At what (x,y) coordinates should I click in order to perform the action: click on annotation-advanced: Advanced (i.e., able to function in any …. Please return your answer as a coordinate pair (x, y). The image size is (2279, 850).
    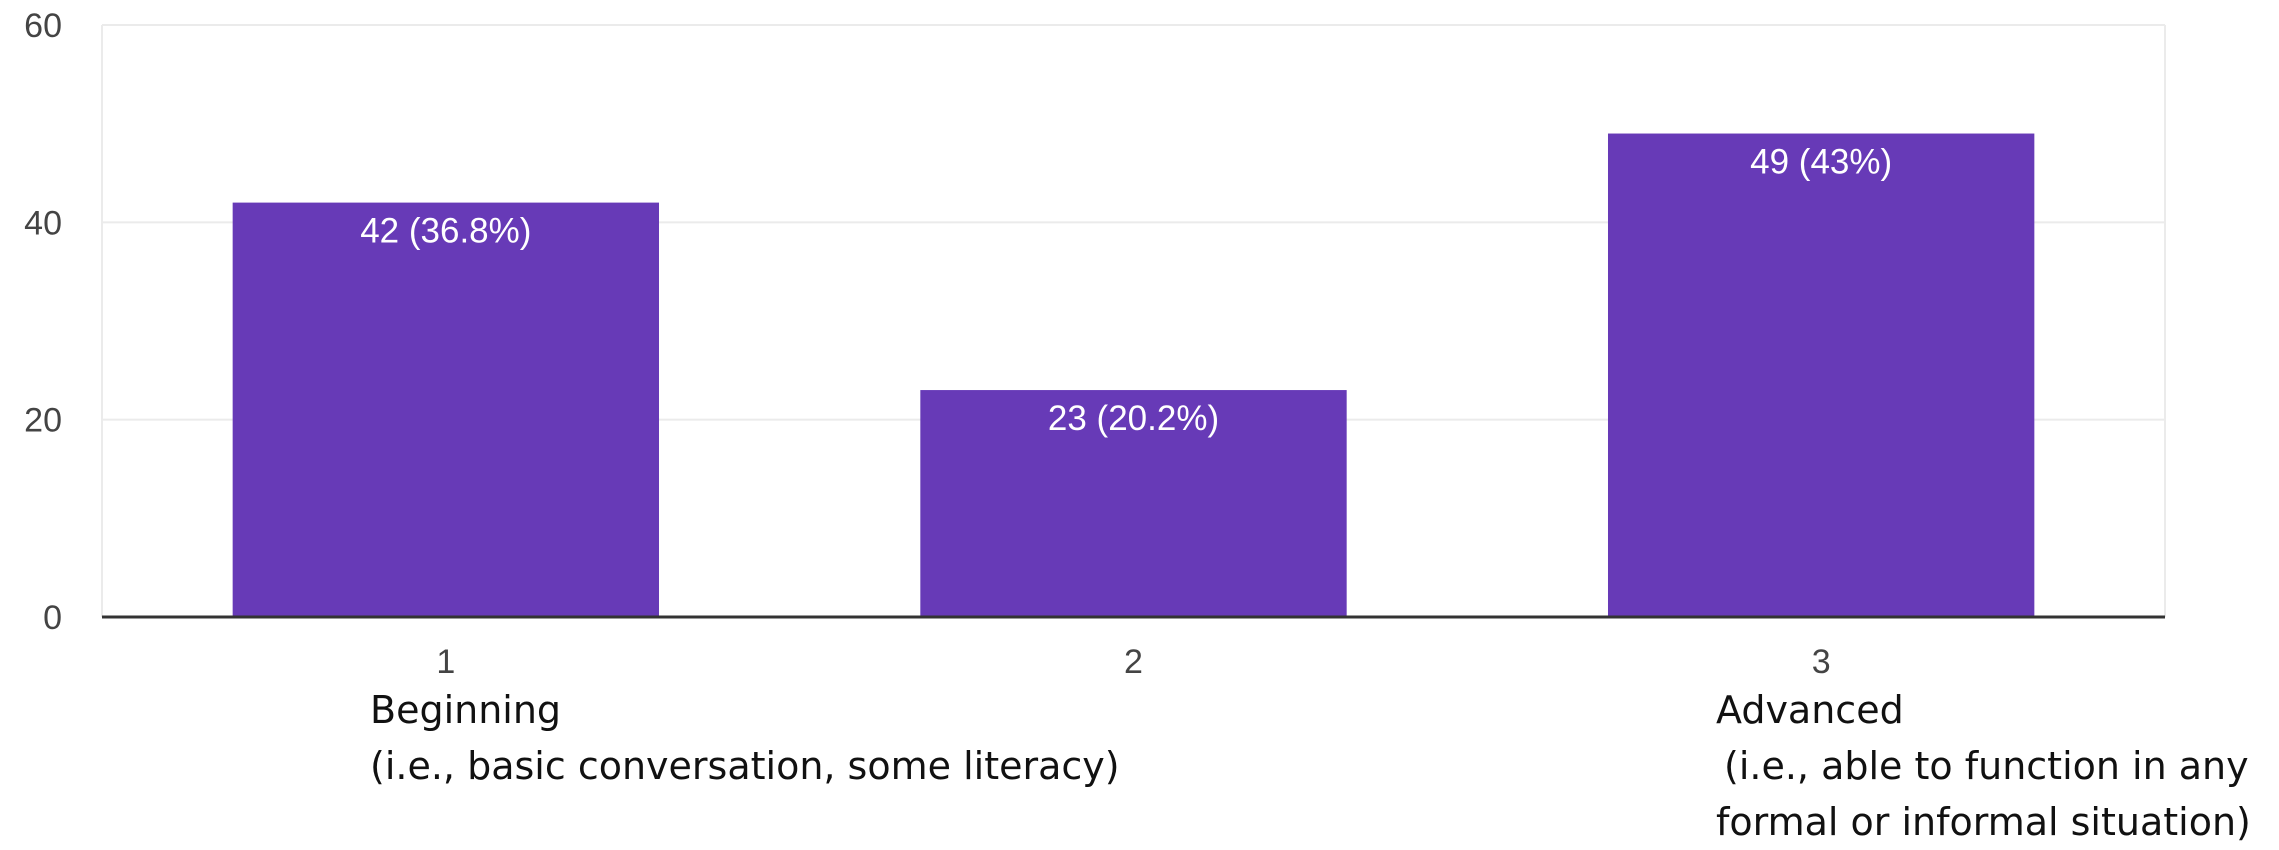
    Looking at the image, I should click on (1983, 766).